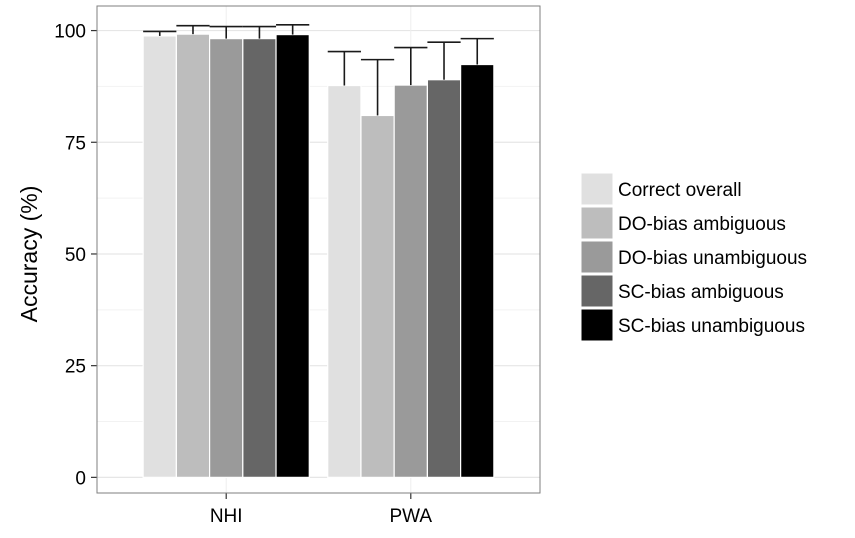 Image resolution: width=855 pixels, height=538 pixels. What do you see at coordinates (80, 478) in the screenshot?
I see `y-tick-label: 0` at bounding box center [80, 478].